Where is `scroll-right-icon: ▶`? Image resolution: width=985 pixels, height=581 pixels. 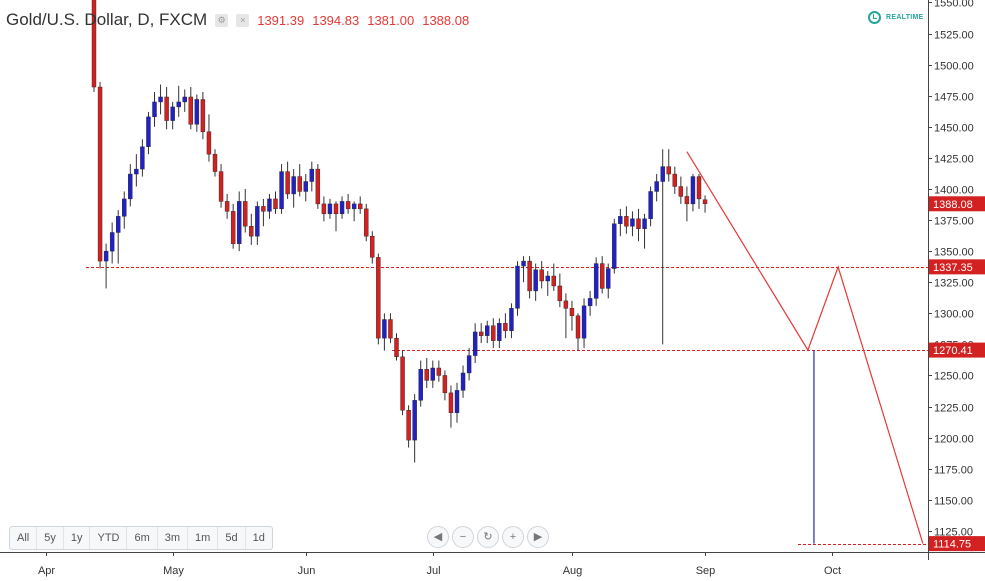
scroll-right-icon: ▶ is located at coordinates (538, 537).